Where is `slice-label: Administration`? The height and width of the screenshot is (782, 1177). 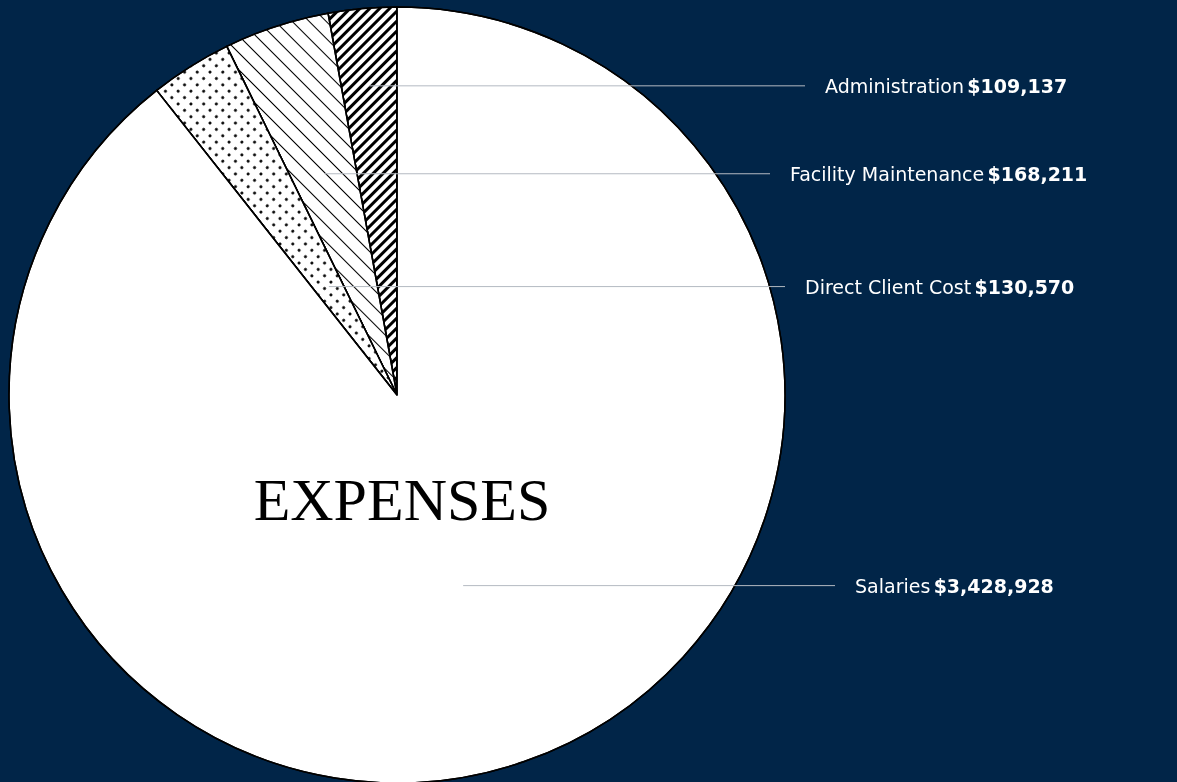 slice-label: Administration is located at coordinates (895, 85).